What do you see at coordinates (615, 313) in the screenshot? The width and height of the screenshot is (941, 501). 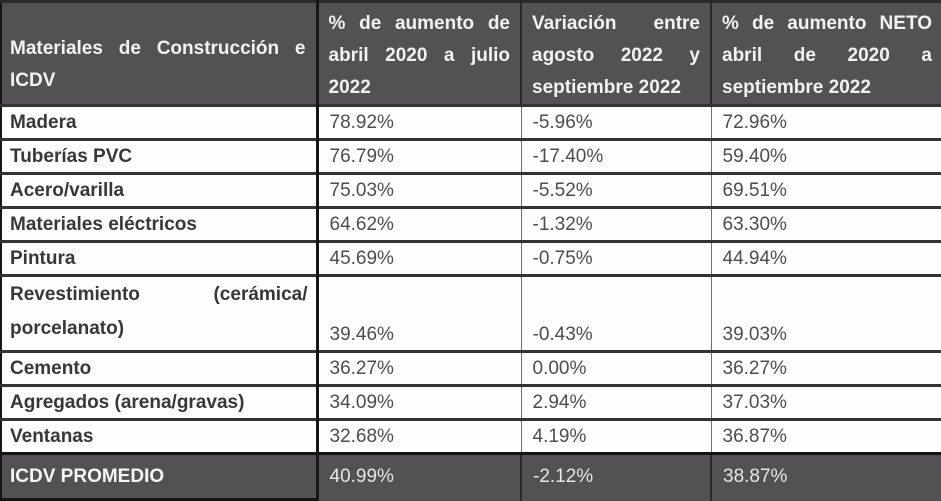 I see `cell-variation-value: -0.43%` at bounding box center [615, 313].